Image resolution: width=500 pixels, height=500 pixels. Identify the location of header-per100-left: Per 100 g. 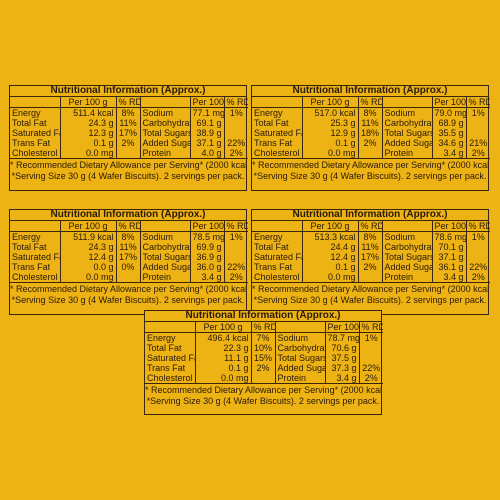
(330, 226).